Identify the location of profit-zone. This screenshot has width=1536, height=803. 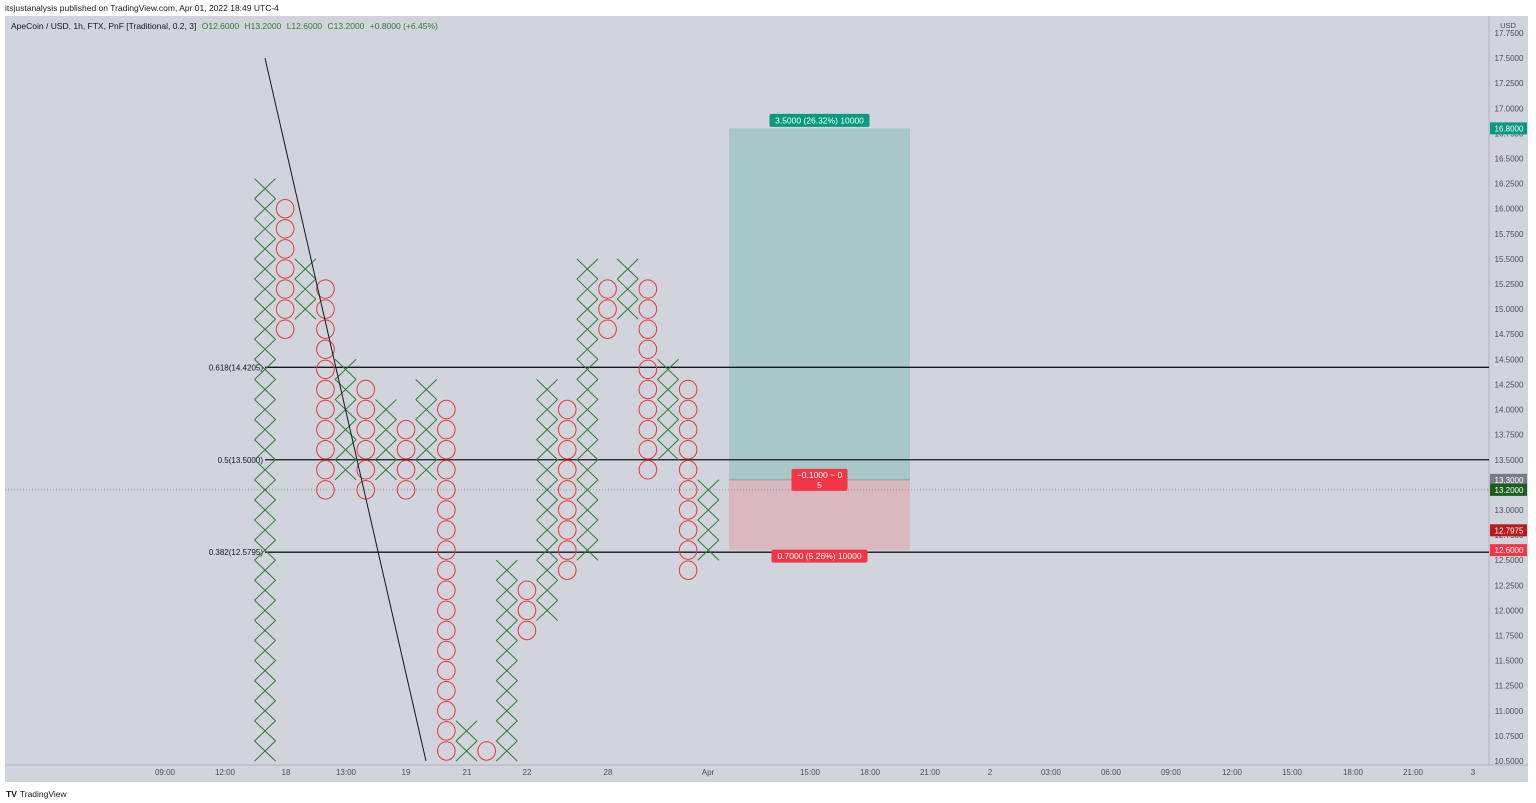
(819, 304).